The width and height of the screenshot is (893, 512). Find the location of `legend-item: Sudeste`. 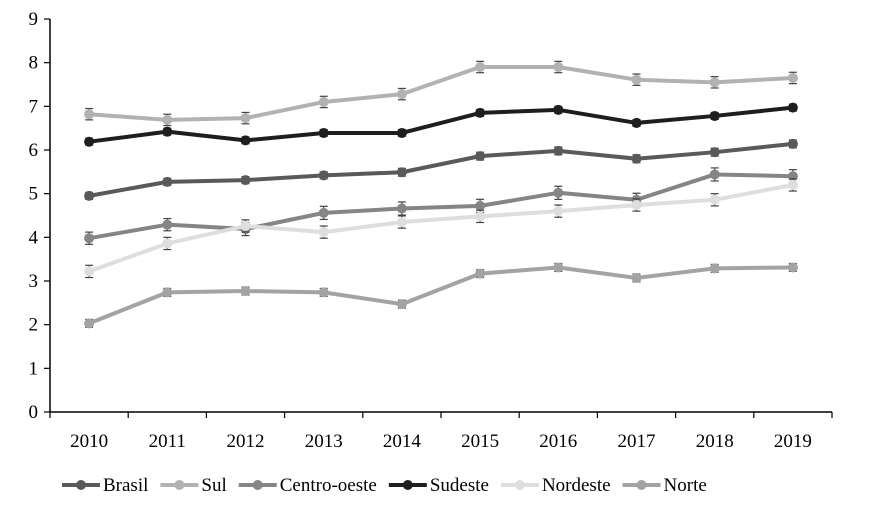

legend-item: Sudeste is located at coordinates (438, 485).